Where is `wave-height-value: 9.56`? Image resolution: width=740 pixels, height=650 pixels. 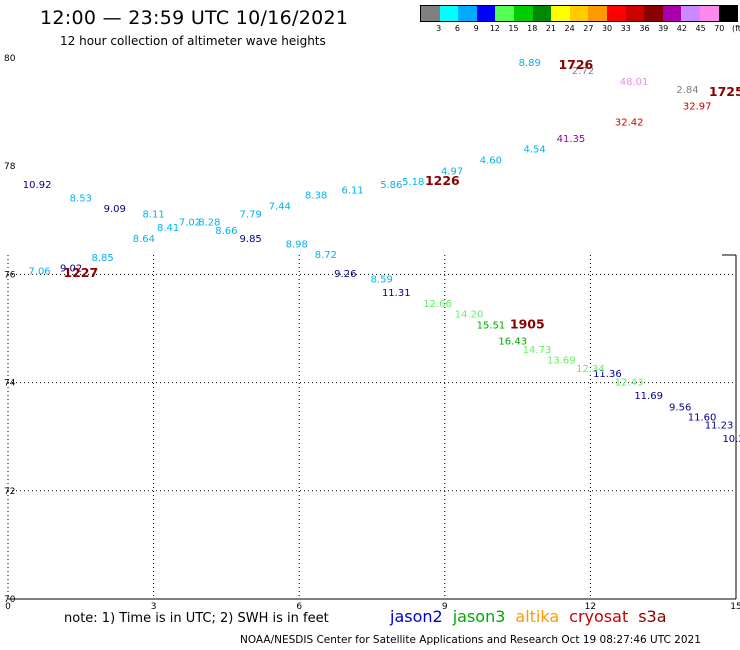
wave-height-value: 9.56 is located at coordinates (680, 408).